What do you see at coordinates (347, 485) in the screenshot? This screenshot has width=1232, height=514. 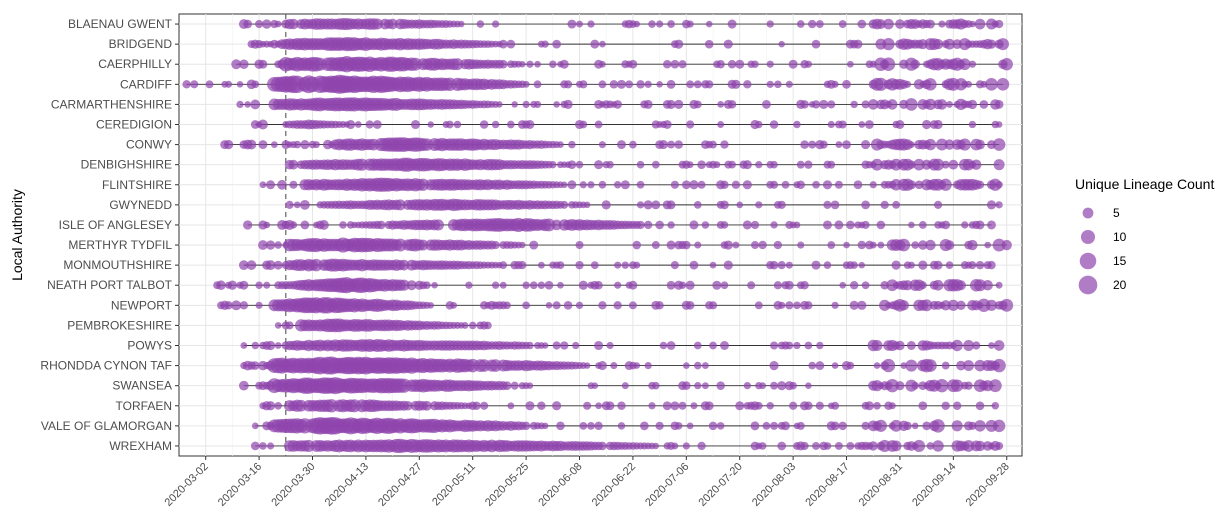 I see `x-tick-label: 2020-04-13` at bounding box center [347, 485].